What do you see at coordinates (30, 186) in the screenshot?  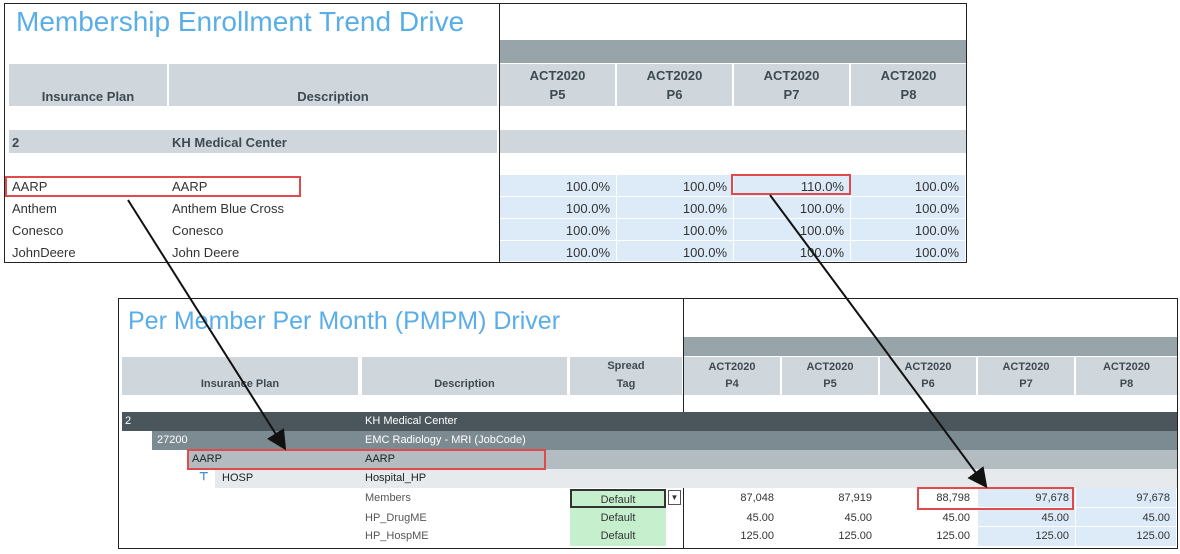 I see `plan-cell: AARP` at bounding box center [30, 186].